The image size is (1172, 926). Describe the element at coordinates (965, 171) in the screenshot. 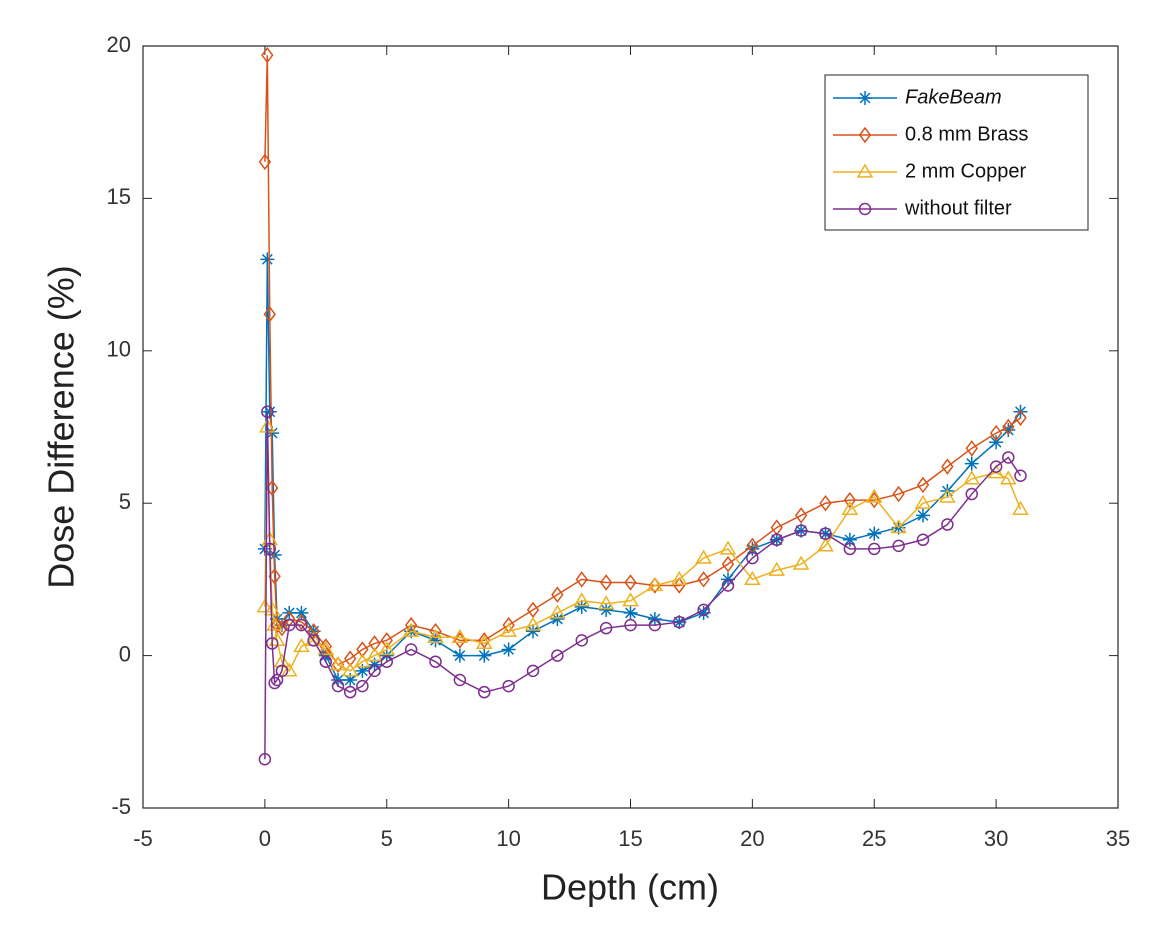

I see `legend-label: 2 mm Copper` at that location.